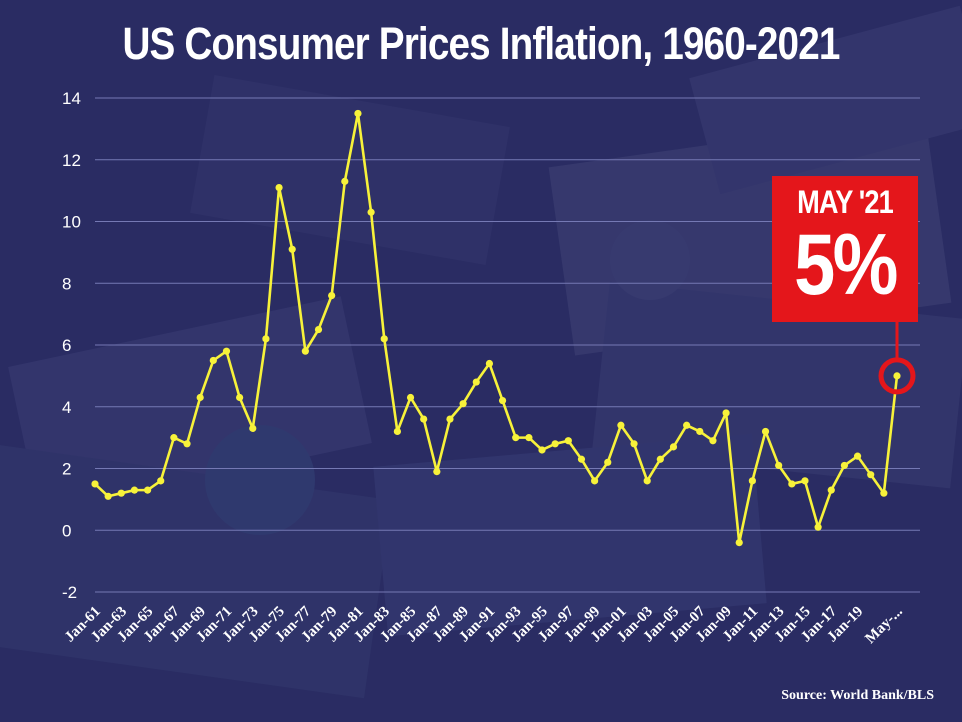 The width and height of the screenshot is (962, 722). Describe the element at coordinates (66, 345) in the screenshot. I see `y-tick-label: 6` at that location.